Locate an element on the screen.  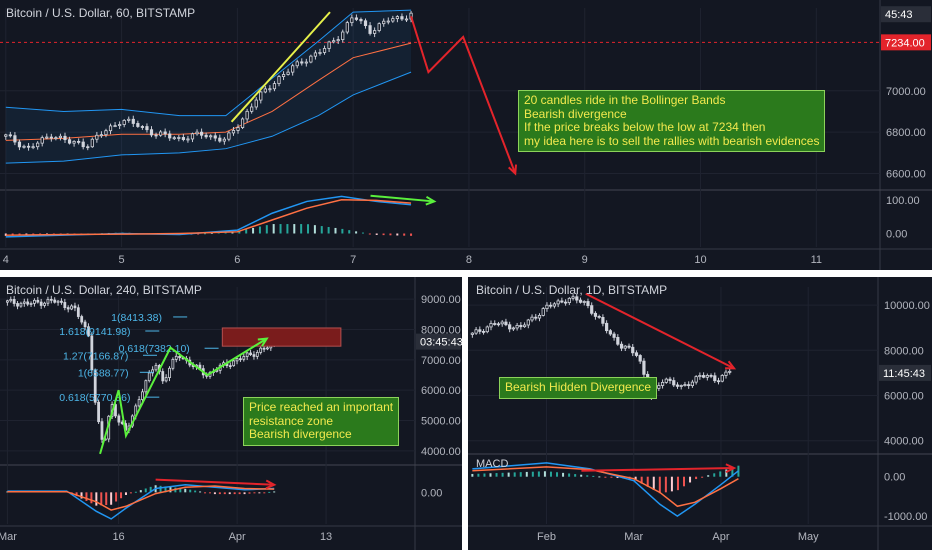
macd-line is located at coordinates (208, 216).